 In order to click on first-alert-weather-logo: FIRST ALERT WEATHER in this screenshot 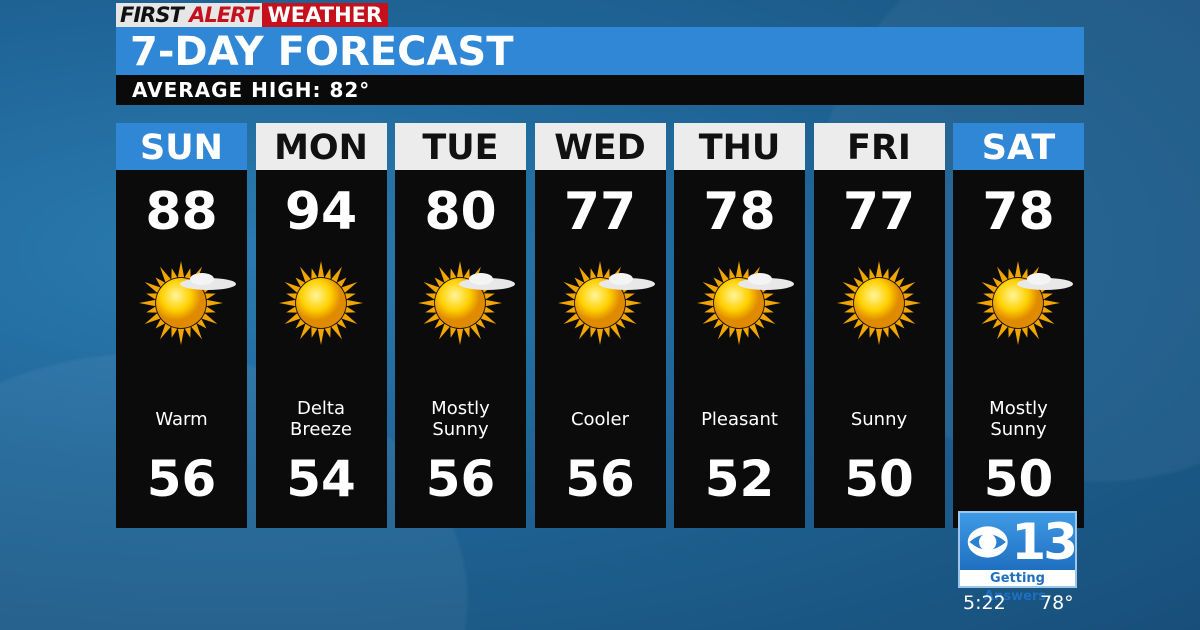, I will do `click(252, 15)`.